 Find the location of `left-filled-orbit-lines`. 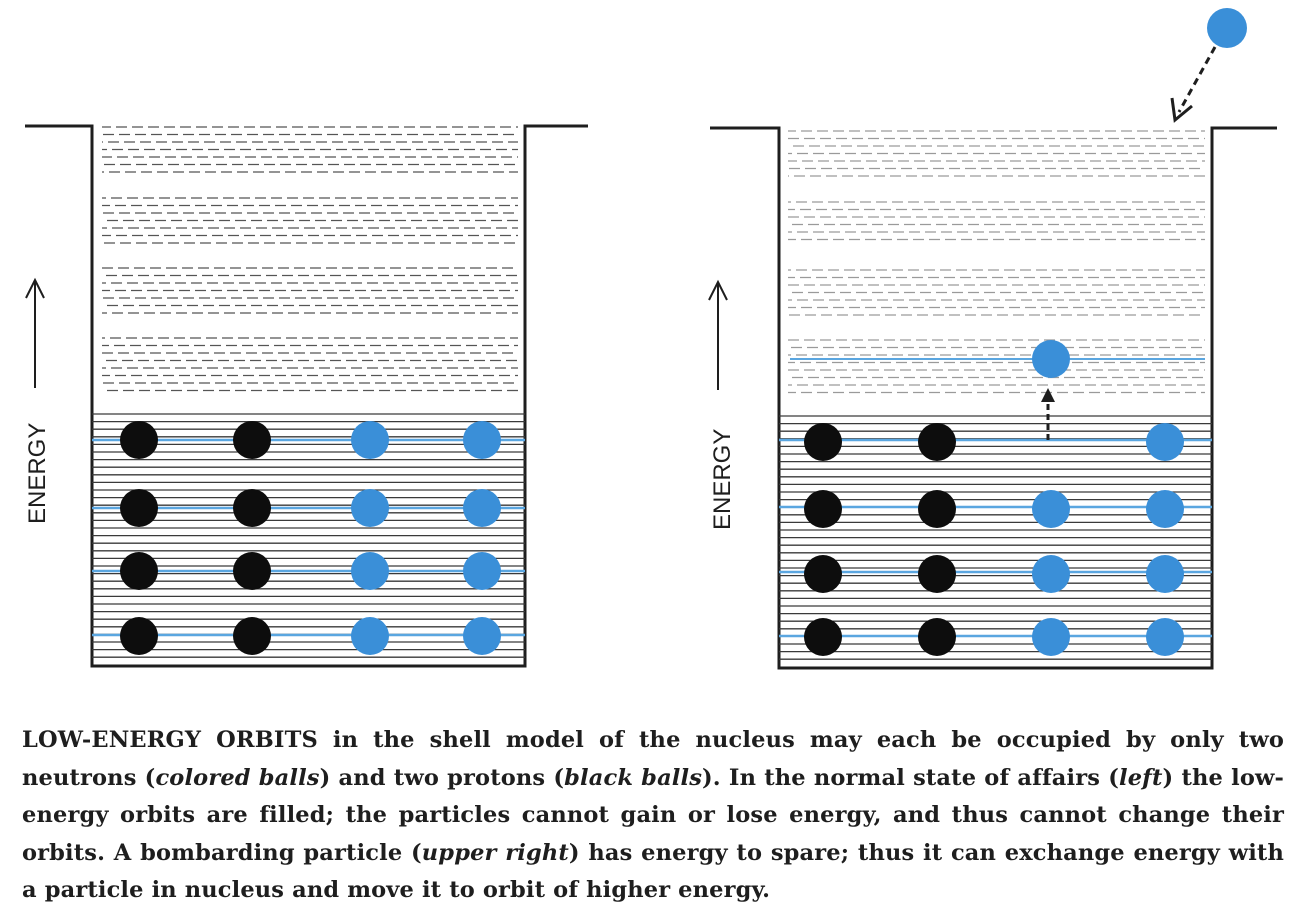

left-filled-orbit-lines is located at coordinates (308, 535).